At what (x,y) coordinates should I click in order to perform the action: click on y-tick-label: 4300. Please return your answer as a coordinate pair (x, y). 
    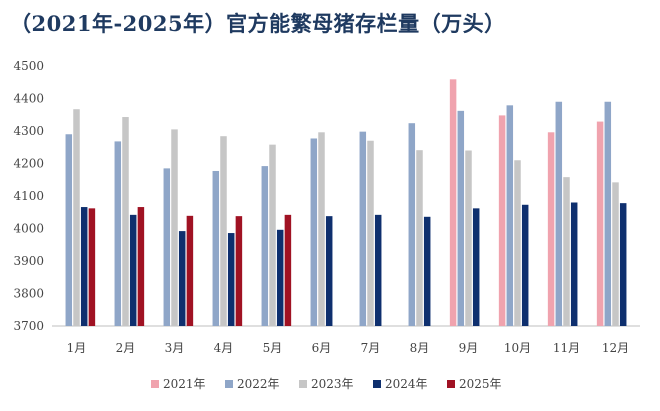
    Looking at the image, I should click on (28, 131).